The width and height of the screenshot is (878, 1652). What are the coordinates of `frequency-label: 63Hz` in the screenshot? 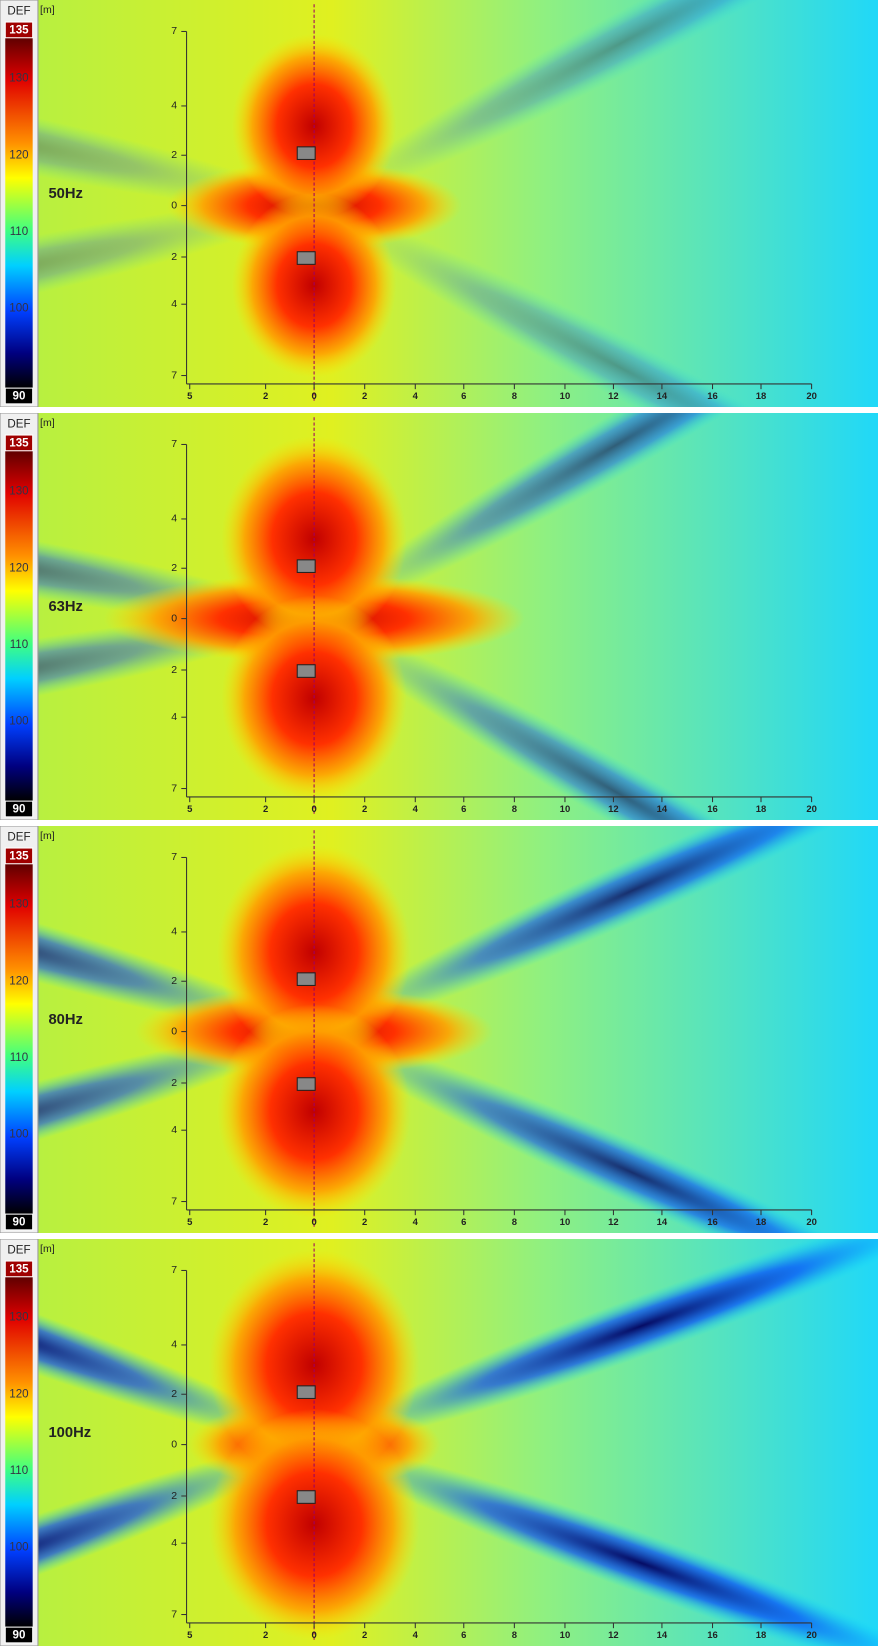 It's located at (65, 607).